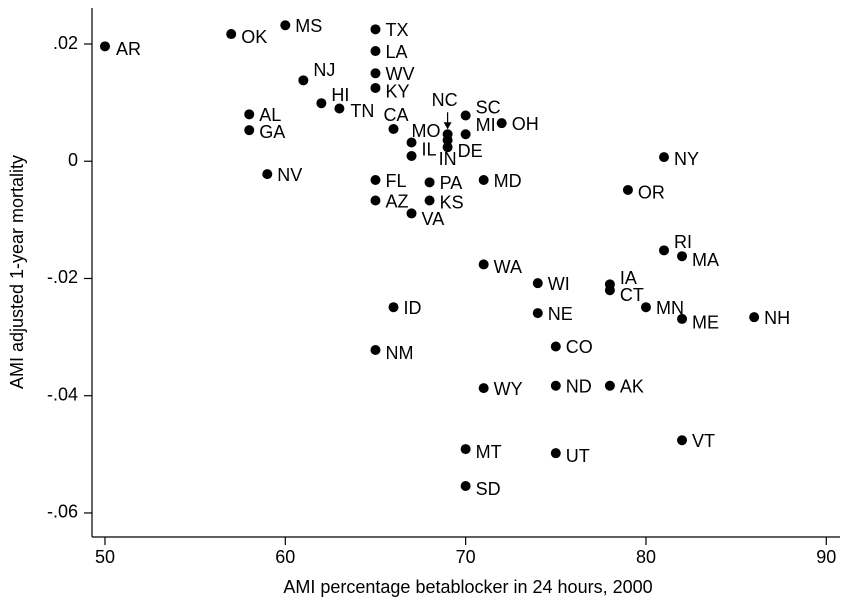 The height and width of the screenshot is (602, 841). Describe the element at coordinates (508, 389) in the screenshot. I see `point-label: WY` at that location.